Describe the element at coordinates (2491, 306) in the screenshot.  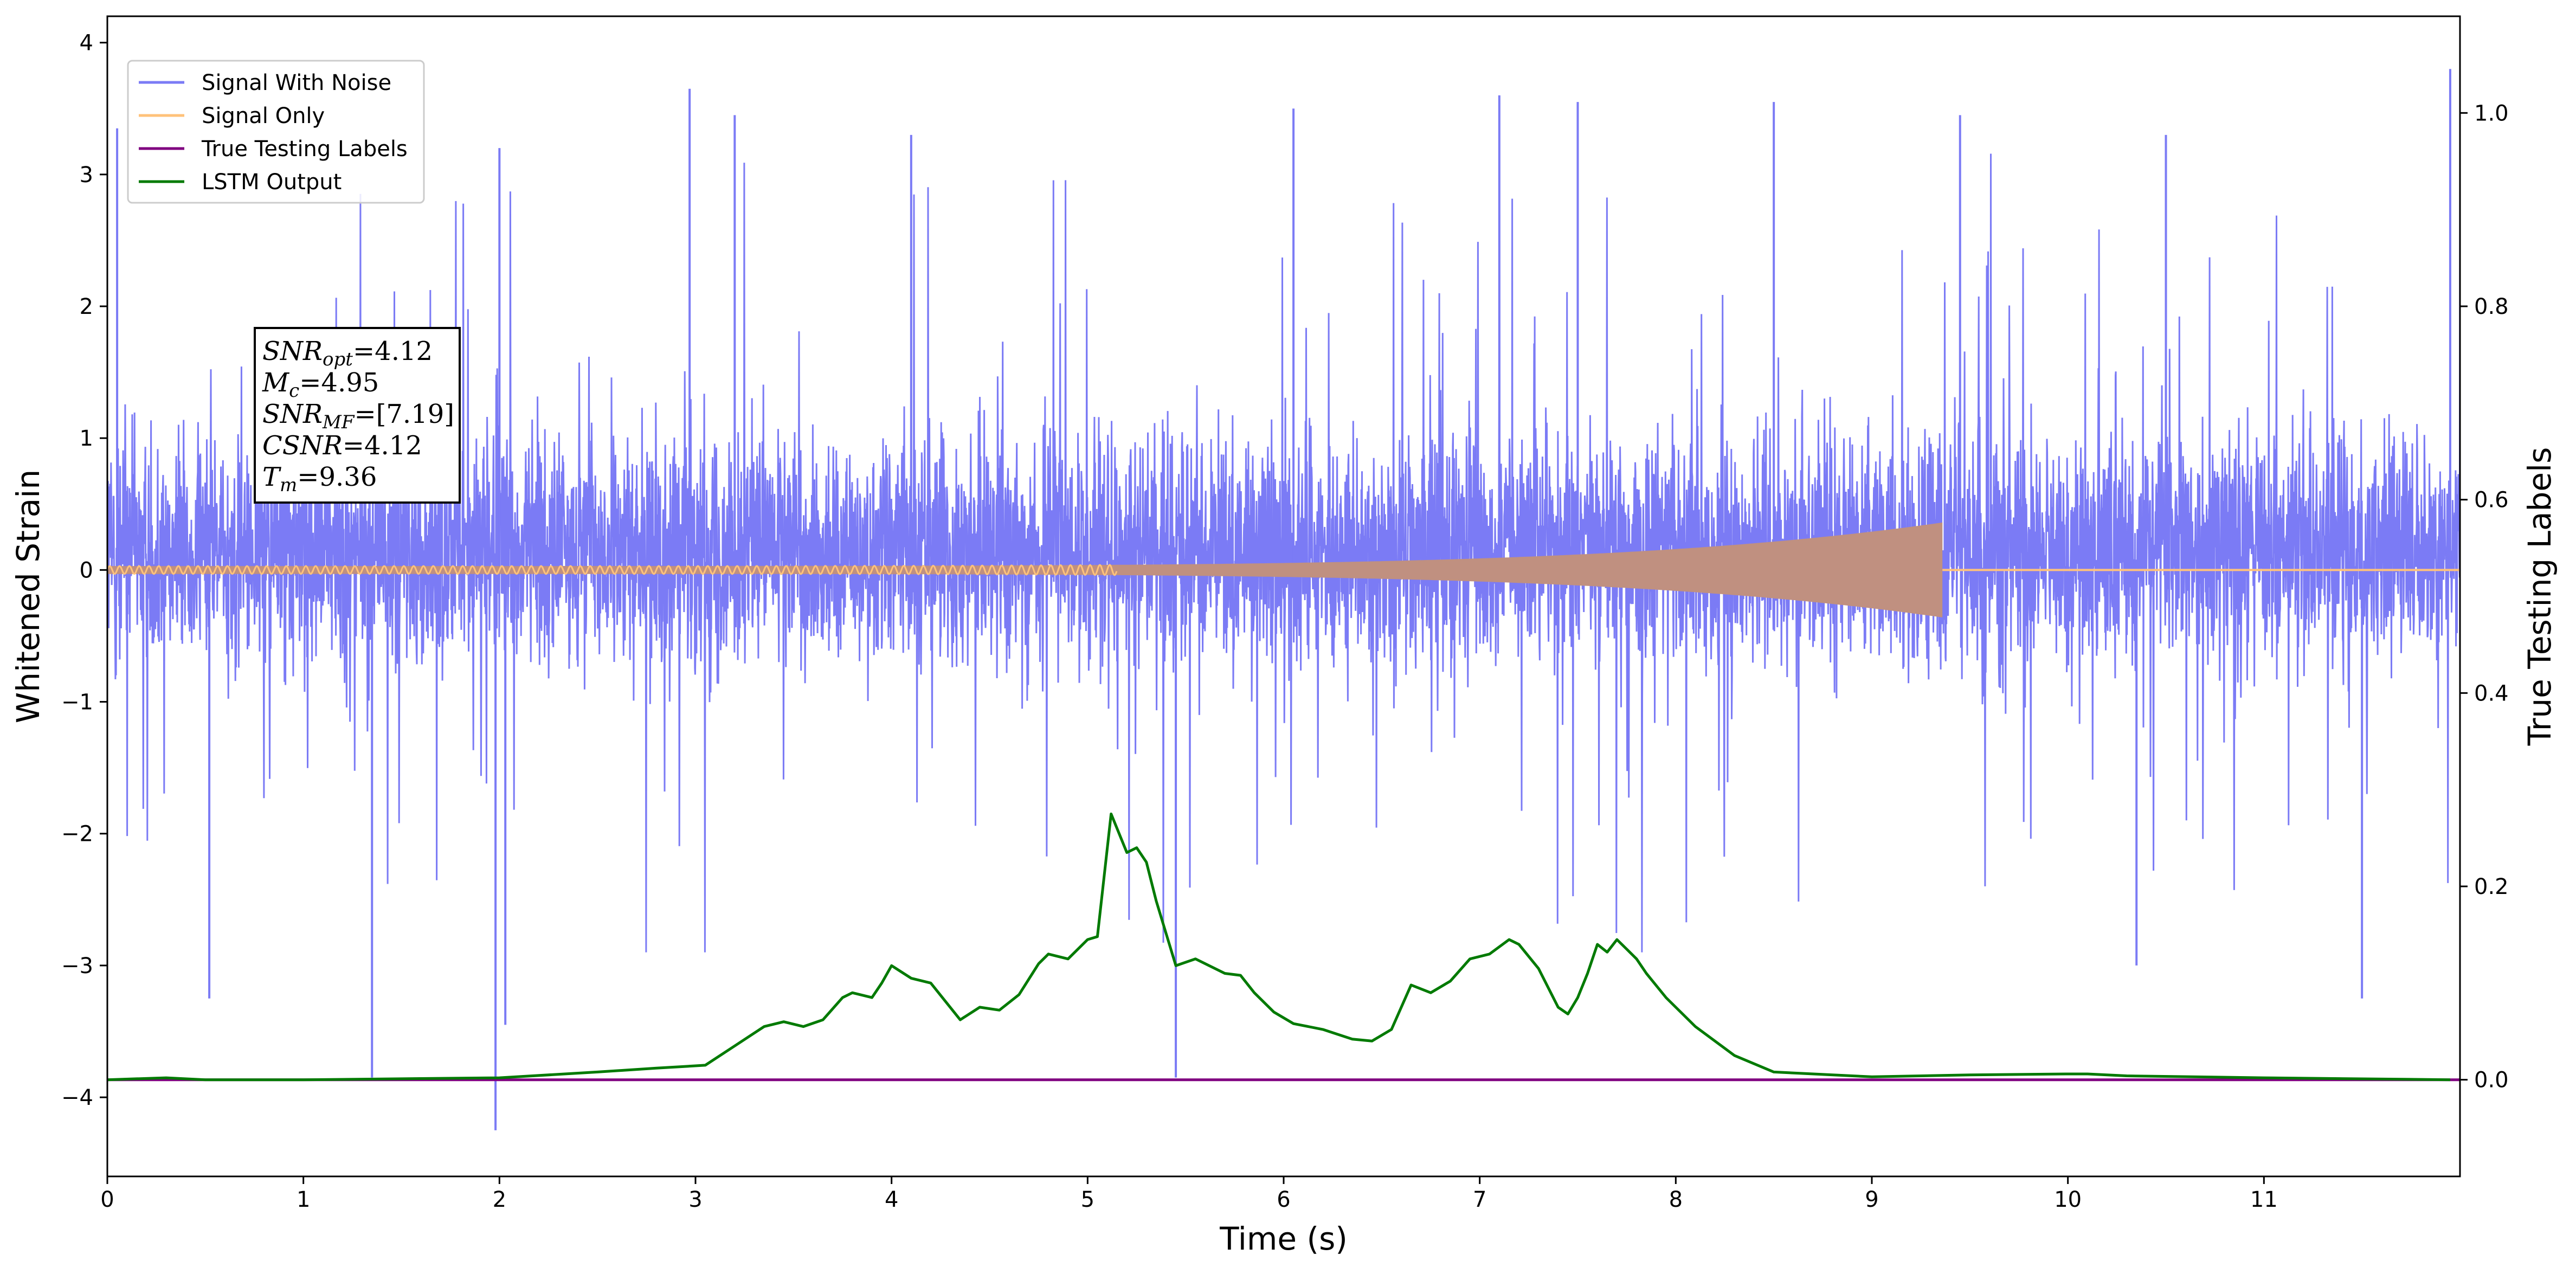
I see `y2-tick-label: 0.8` at that location.